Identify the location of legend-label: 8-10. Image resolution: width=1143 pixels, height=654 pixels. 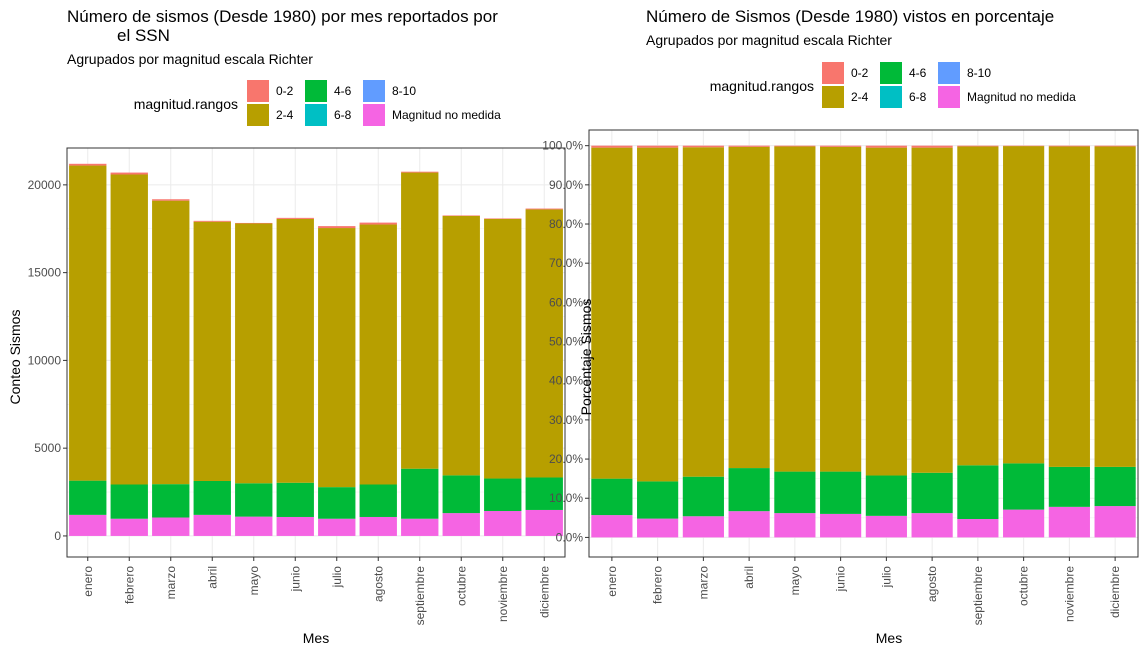
(404, 91).